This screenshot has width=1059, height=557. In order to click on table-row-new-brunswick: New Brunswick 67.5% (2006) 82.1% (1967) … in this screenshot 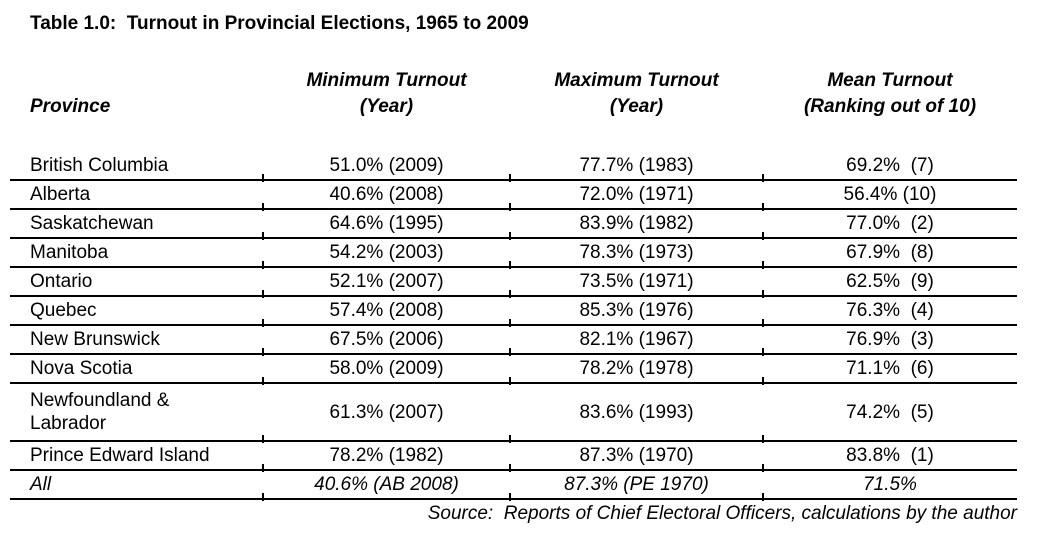, I will do `click(513, 341)`.